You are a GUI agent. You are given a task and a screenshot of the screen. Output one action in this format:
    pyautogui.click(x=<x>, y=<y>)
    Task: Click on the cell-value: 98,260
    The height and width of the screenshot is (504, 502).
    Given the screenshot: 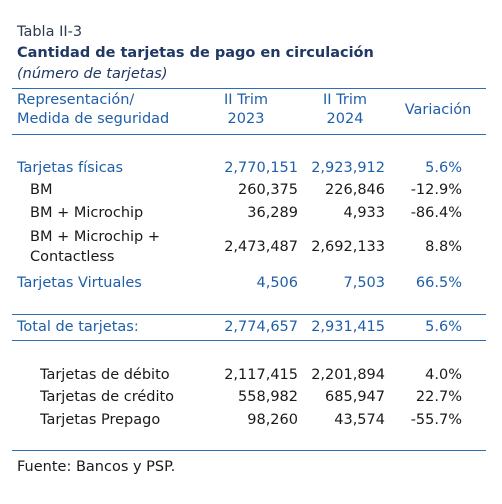 What is the action you would take?
    pyautogui.click(x=272, y=420)
    